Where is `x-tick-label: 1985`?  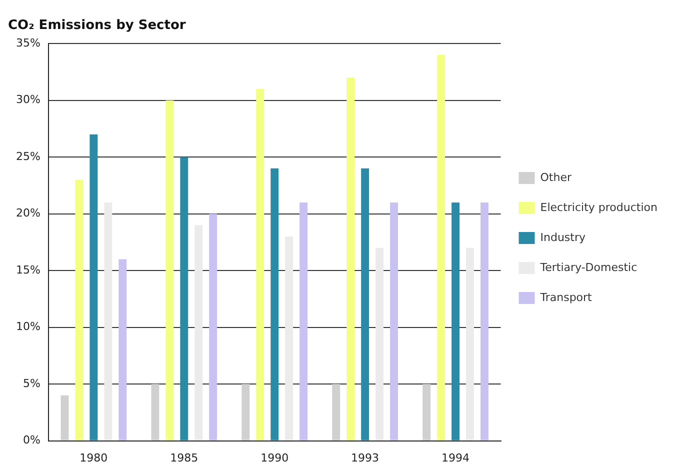 x-tick-label: 1985 is located at coordinates (184, 457).